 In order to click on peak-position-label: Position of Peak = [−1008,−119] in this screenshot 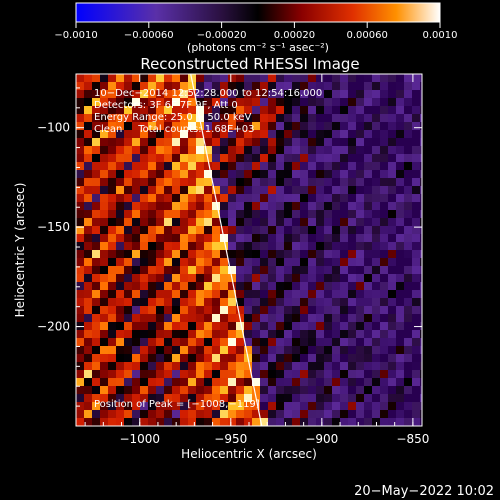, I will do `click(177, 404)`.